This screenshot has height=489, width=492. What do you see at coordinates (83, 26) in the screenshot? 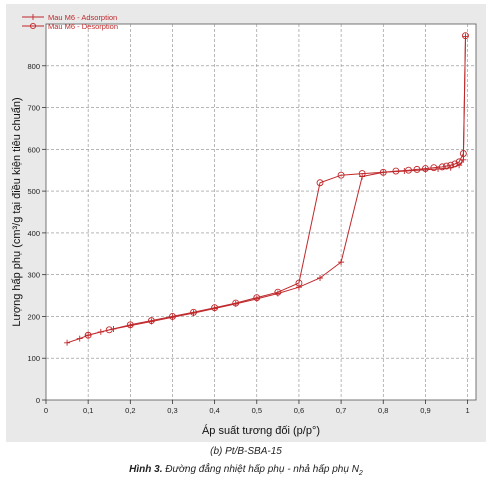
I see `legend-entry: Mau M6 - Desorption` at bounding box center [83, 26].